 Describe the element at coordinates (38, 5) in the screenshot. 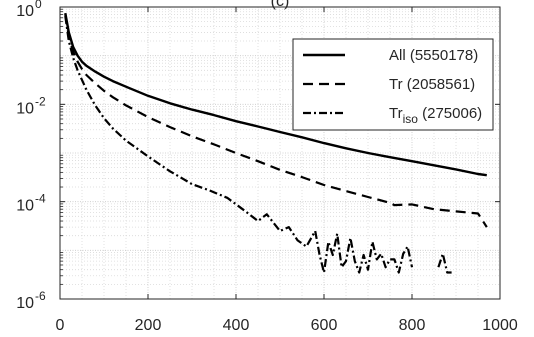

I see `y-tick-label-exponent: 0` at that location.